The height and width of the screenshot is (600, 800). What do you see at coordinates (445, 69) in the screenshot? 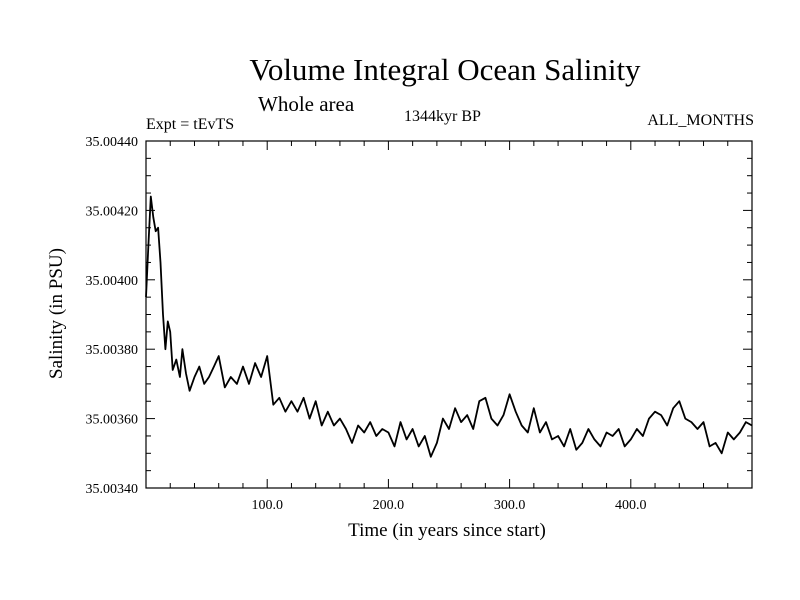
I see `chart-title: Volume Integral Ocean Salinity` at bounding box center [445, 69].